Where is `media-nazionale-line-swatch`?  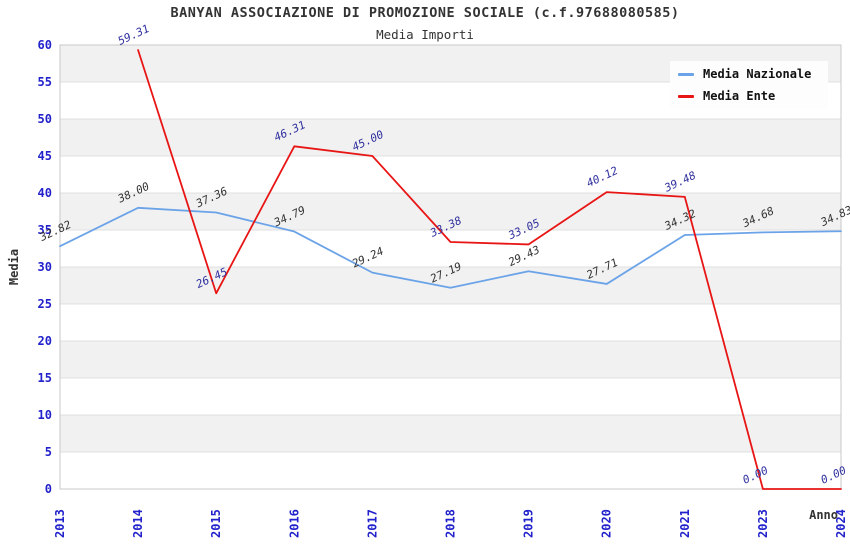
media-nazionale-line-swatch is located at coordinates (686, 74).